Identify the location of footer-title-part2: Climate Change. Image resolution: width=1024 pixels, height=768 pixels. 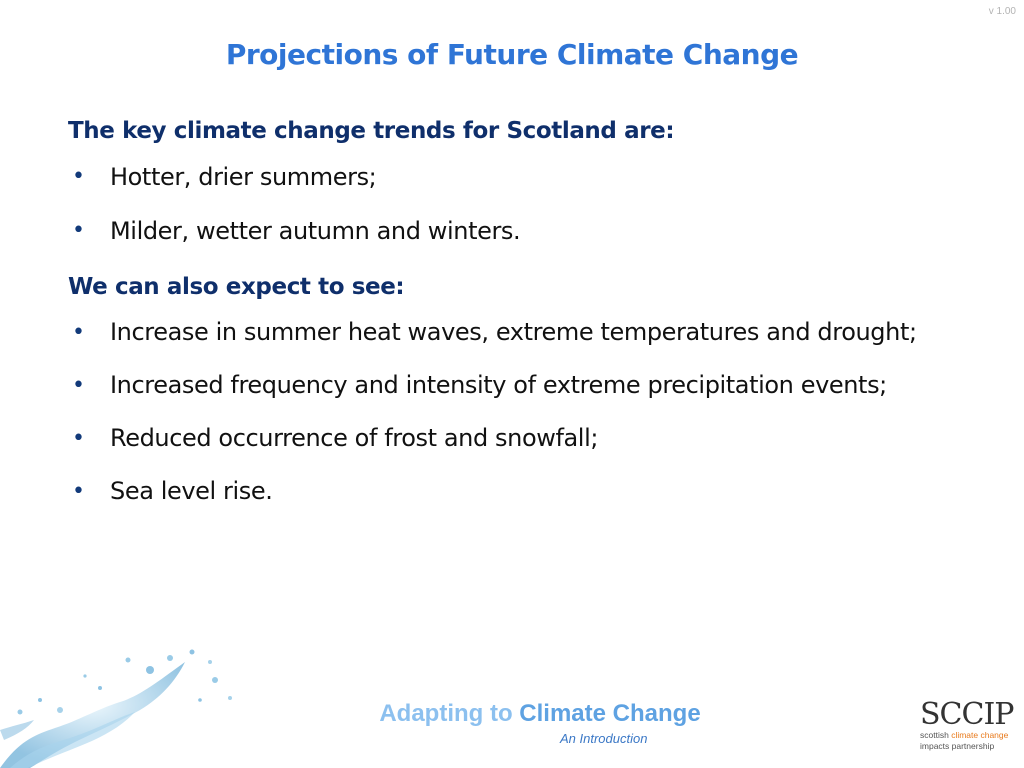
(610, 713).